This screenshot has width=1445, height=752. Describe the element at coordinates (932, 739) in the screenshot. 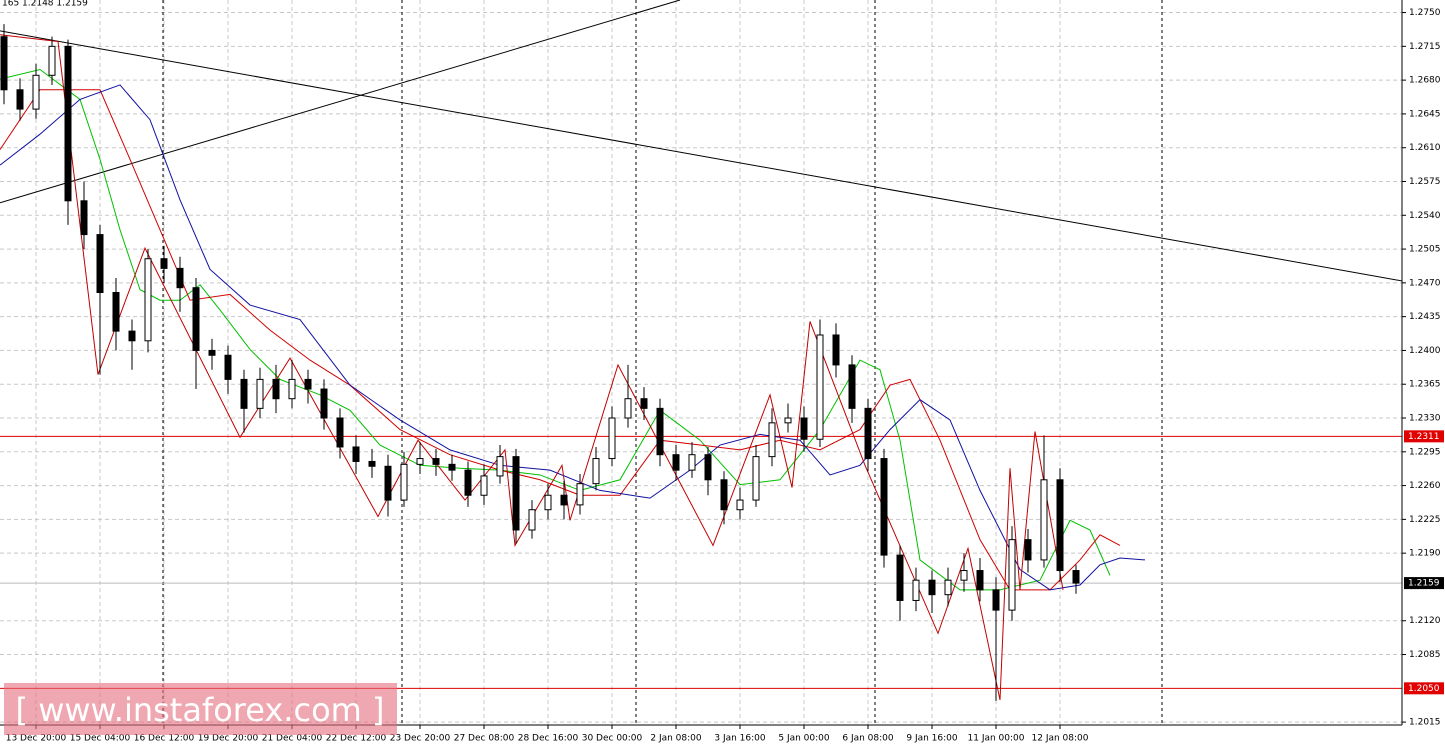

I see `x-tick-label: 9 Jan 16:00` at that location.